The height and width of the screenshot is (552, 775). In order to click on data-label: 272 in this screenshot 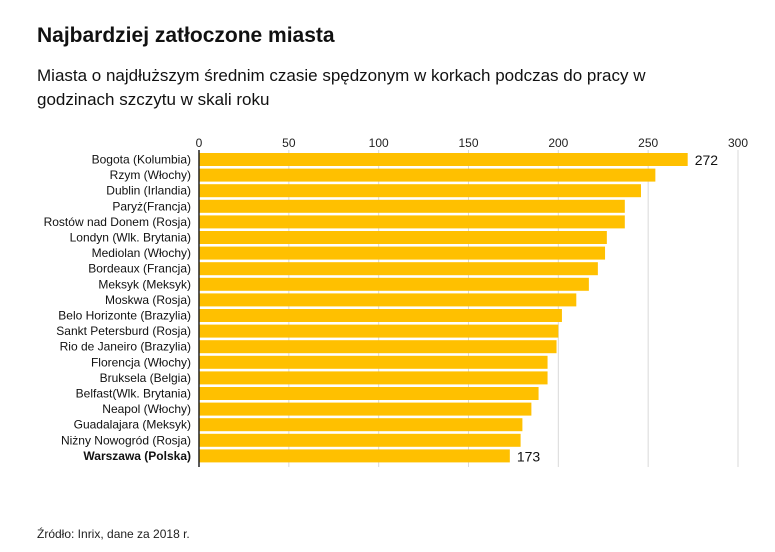, I will do `click(707, 160)`.